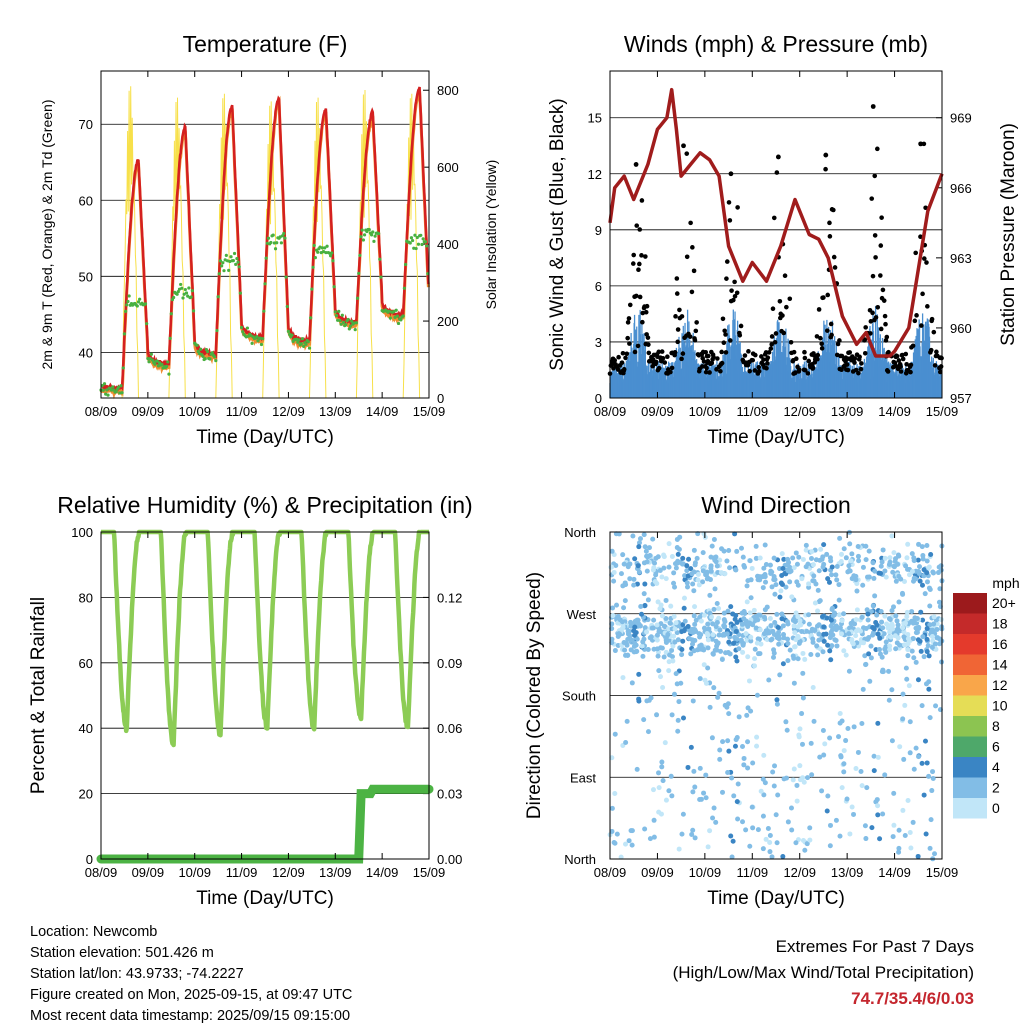 The width and height of the screenshot is (1024, 1027). What do you see at coordinates (265, 437) in the screenshot?
I see `temperature-x-axis-label: Time (Day/UTC)` at bounding box center [265, 437].